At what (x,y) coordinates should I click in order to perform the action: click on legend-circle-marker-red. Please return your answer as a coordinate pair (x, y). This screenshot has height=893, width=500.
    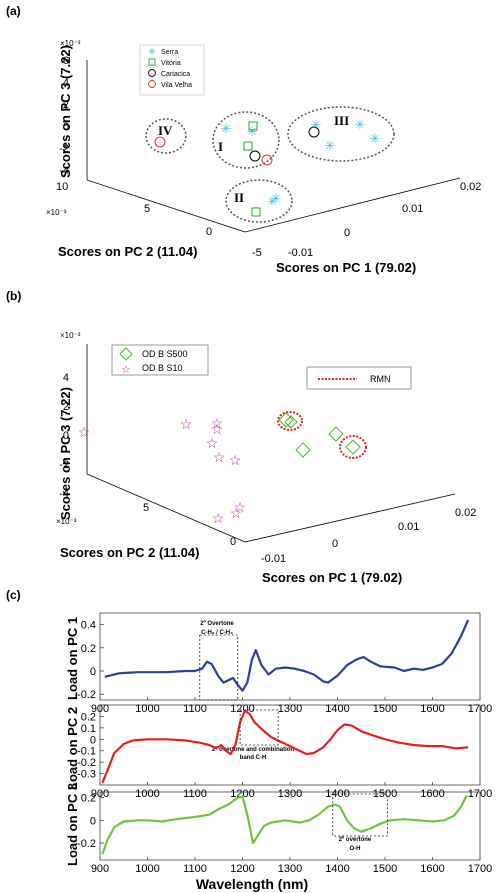
    Looking at the image, I should click on (152, 84).